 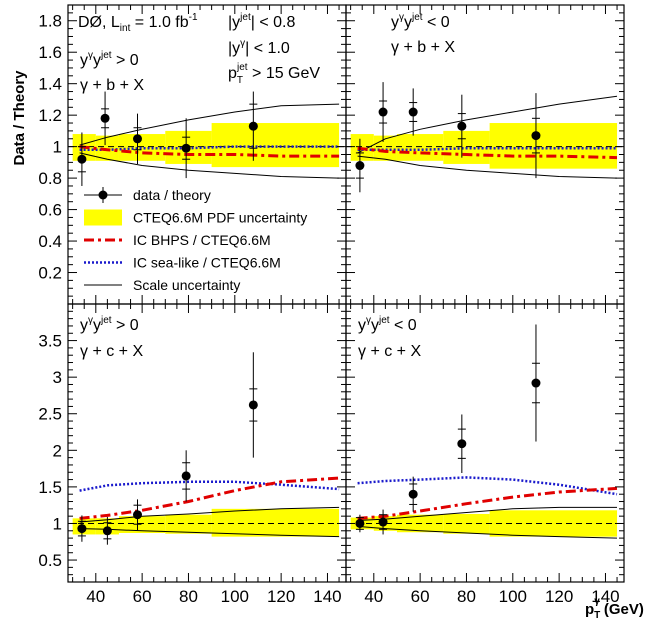 What do you see at coordinates (50, 210) in the screenshot?
I see `y-tick-label: 0.6` at bounding box center [50, 210].